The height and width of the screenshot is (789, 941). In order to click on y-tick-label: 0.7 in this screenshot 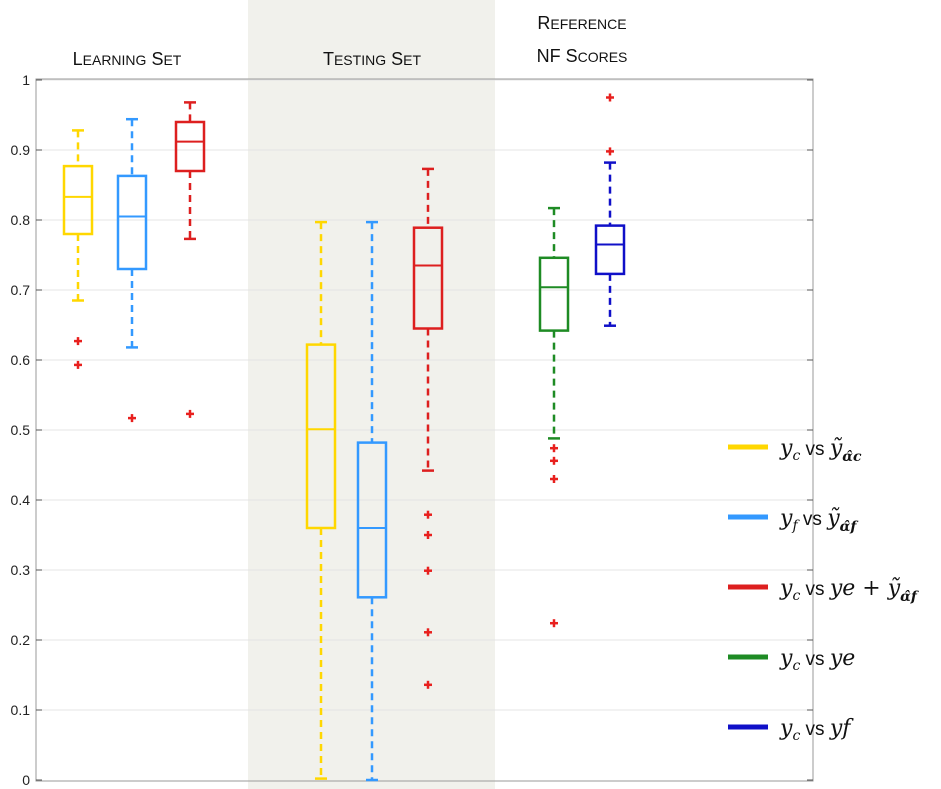, I will do `click(21, 290)`.